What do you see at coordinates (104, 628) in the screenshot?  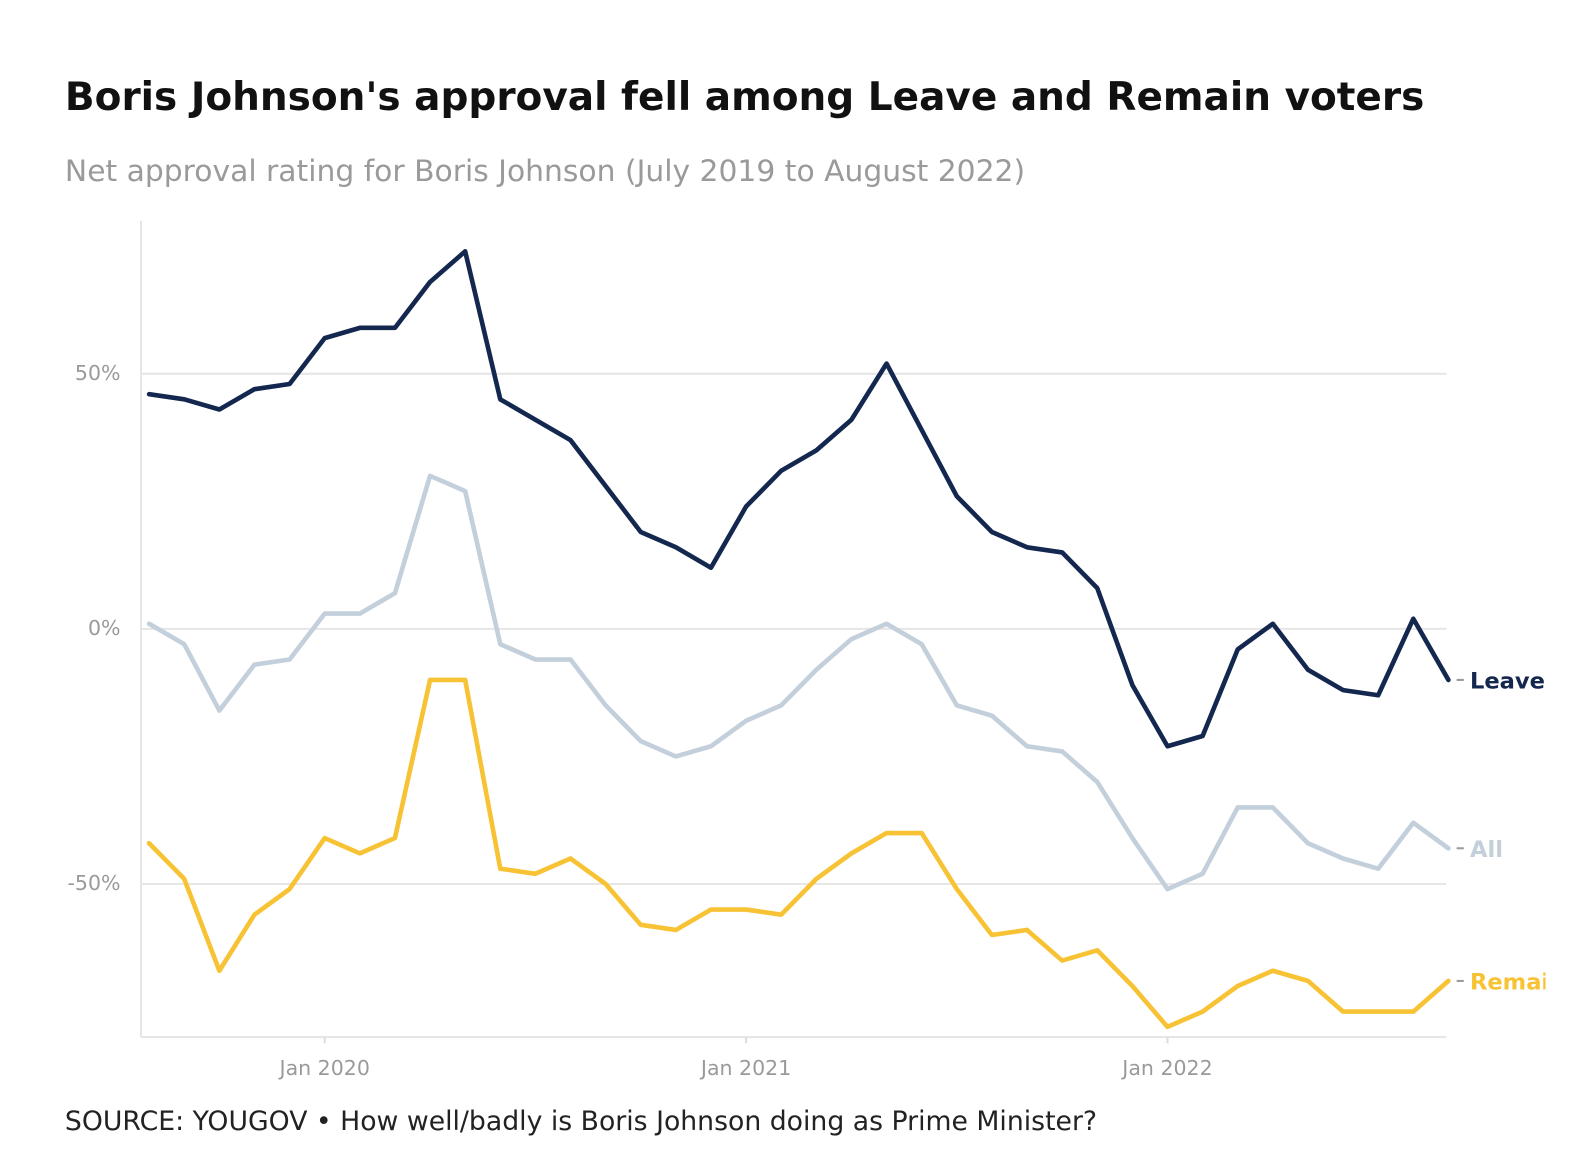 I see `y-tick-label: 0%` at bounding box center [104, 628].